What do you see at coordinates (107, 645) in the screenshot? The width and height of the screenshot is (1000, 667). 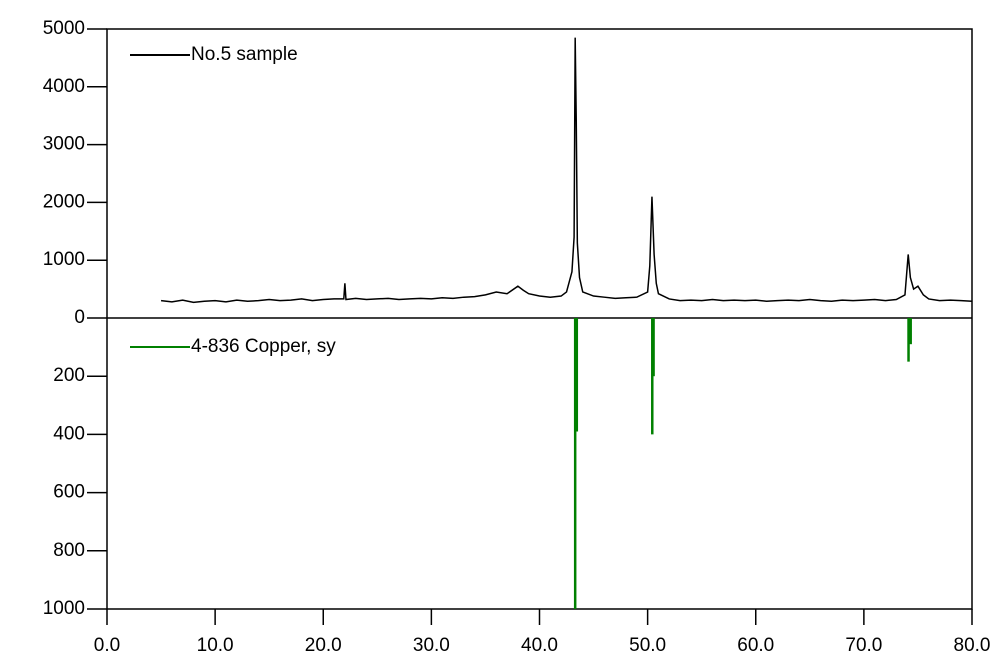 I see `x-tick-label: 0.0` at bounding box center [107, 645].